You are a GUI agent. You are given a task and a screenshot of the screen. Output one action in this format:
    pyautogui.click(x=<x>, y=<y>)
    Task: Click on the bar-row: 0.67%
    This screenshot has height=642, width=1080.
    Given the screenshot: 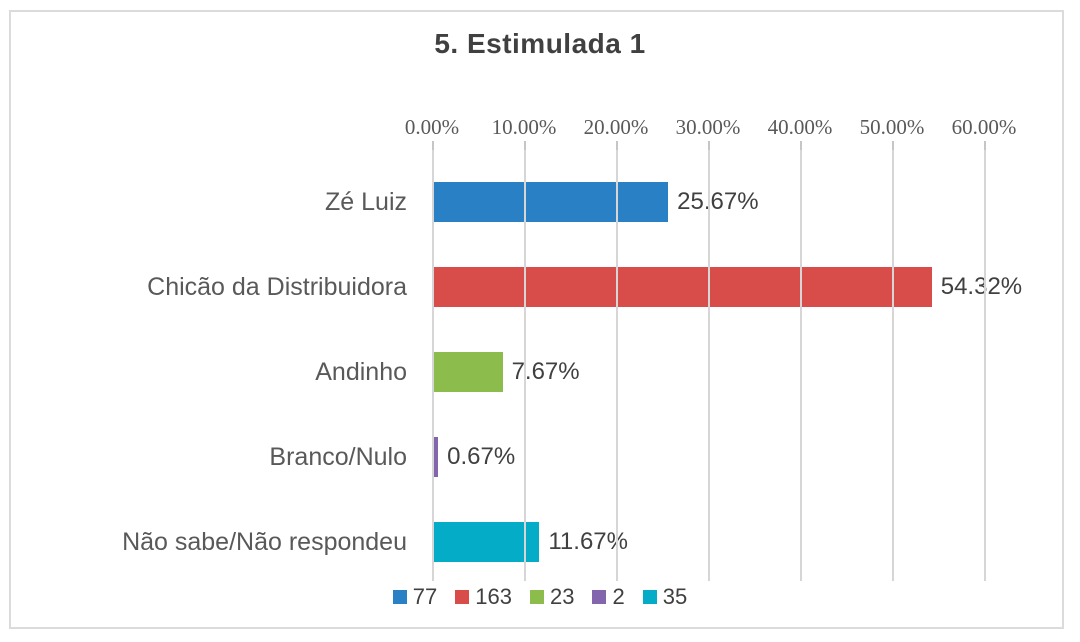 What is the action you would take?
    pyautogui.click(x=708, y=457)
    